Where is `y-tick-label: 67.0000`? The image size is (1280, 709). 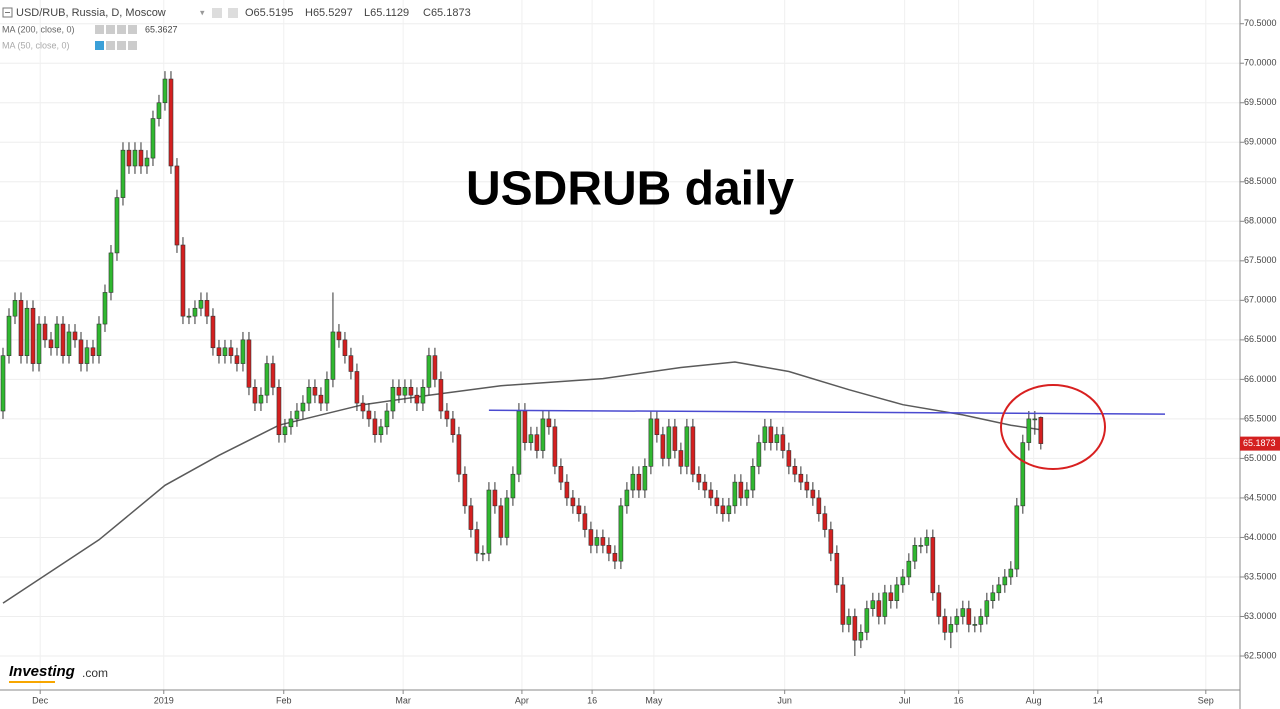 y-tick-label: 67.0000 is located at coordinates (1260, 300).